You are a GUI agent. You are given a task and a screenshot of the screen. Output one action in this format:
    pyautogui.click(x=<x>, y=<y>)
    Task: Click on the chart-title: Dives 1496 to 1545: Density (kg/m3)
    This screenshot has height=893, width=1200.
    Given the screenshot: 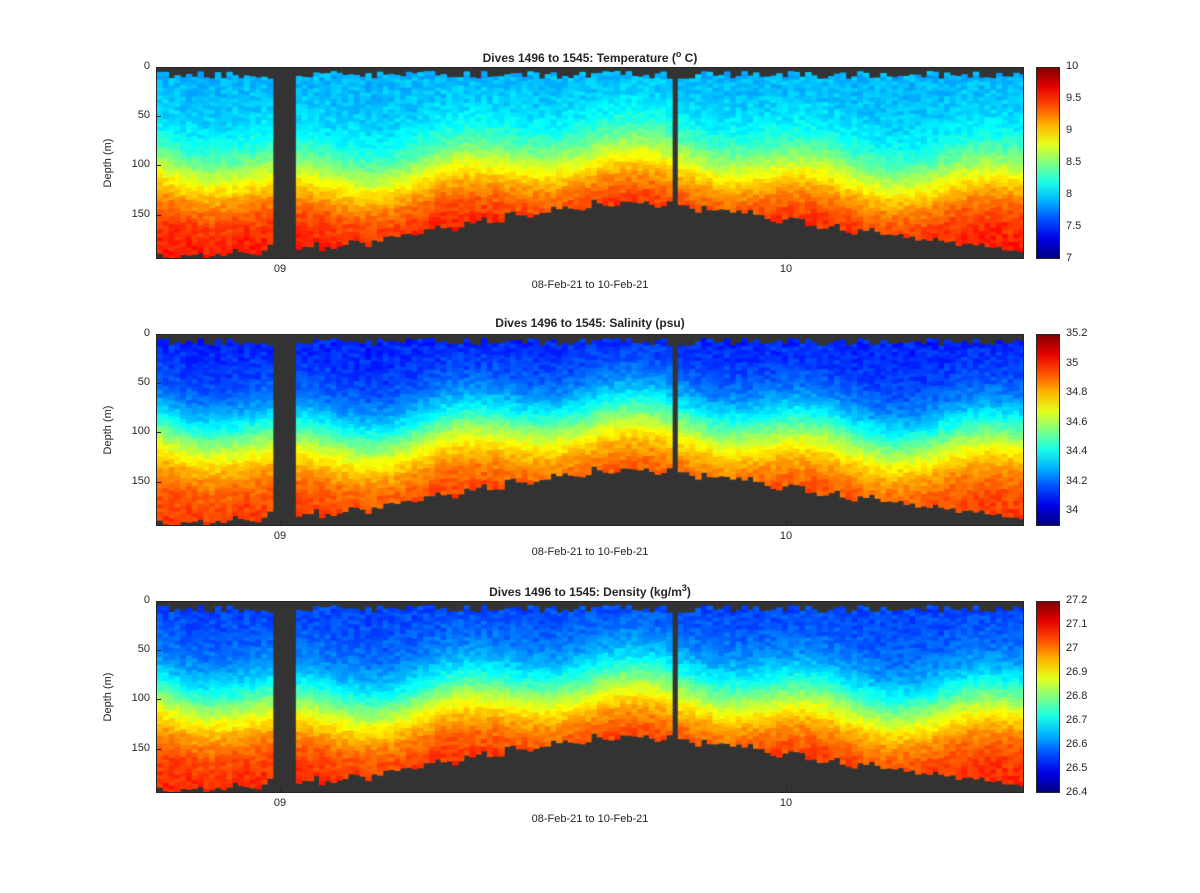 What is the action you would take?
    pyautogui.click(x=590, y=591)
    